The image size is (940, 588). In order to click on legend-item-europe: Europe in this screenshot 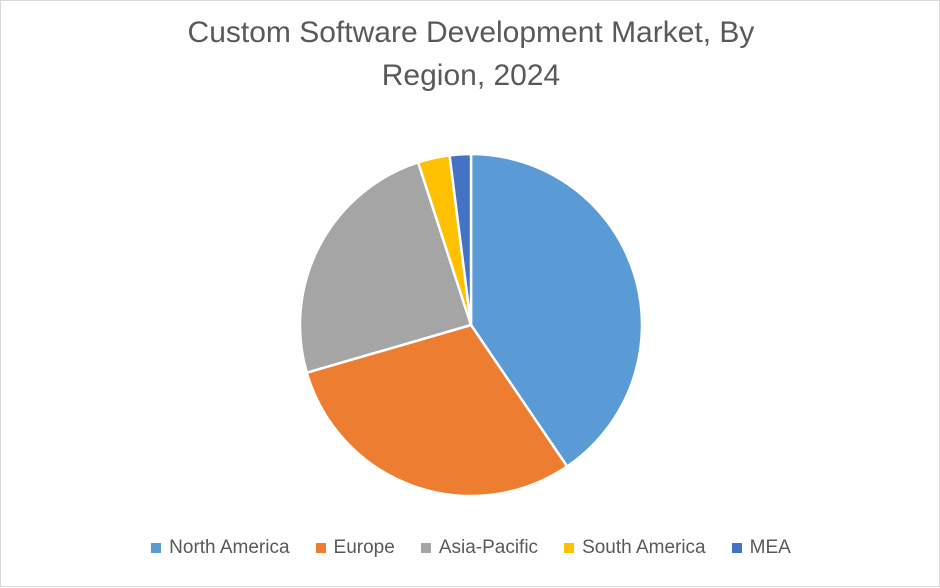, I will do `click(355, 548)`.